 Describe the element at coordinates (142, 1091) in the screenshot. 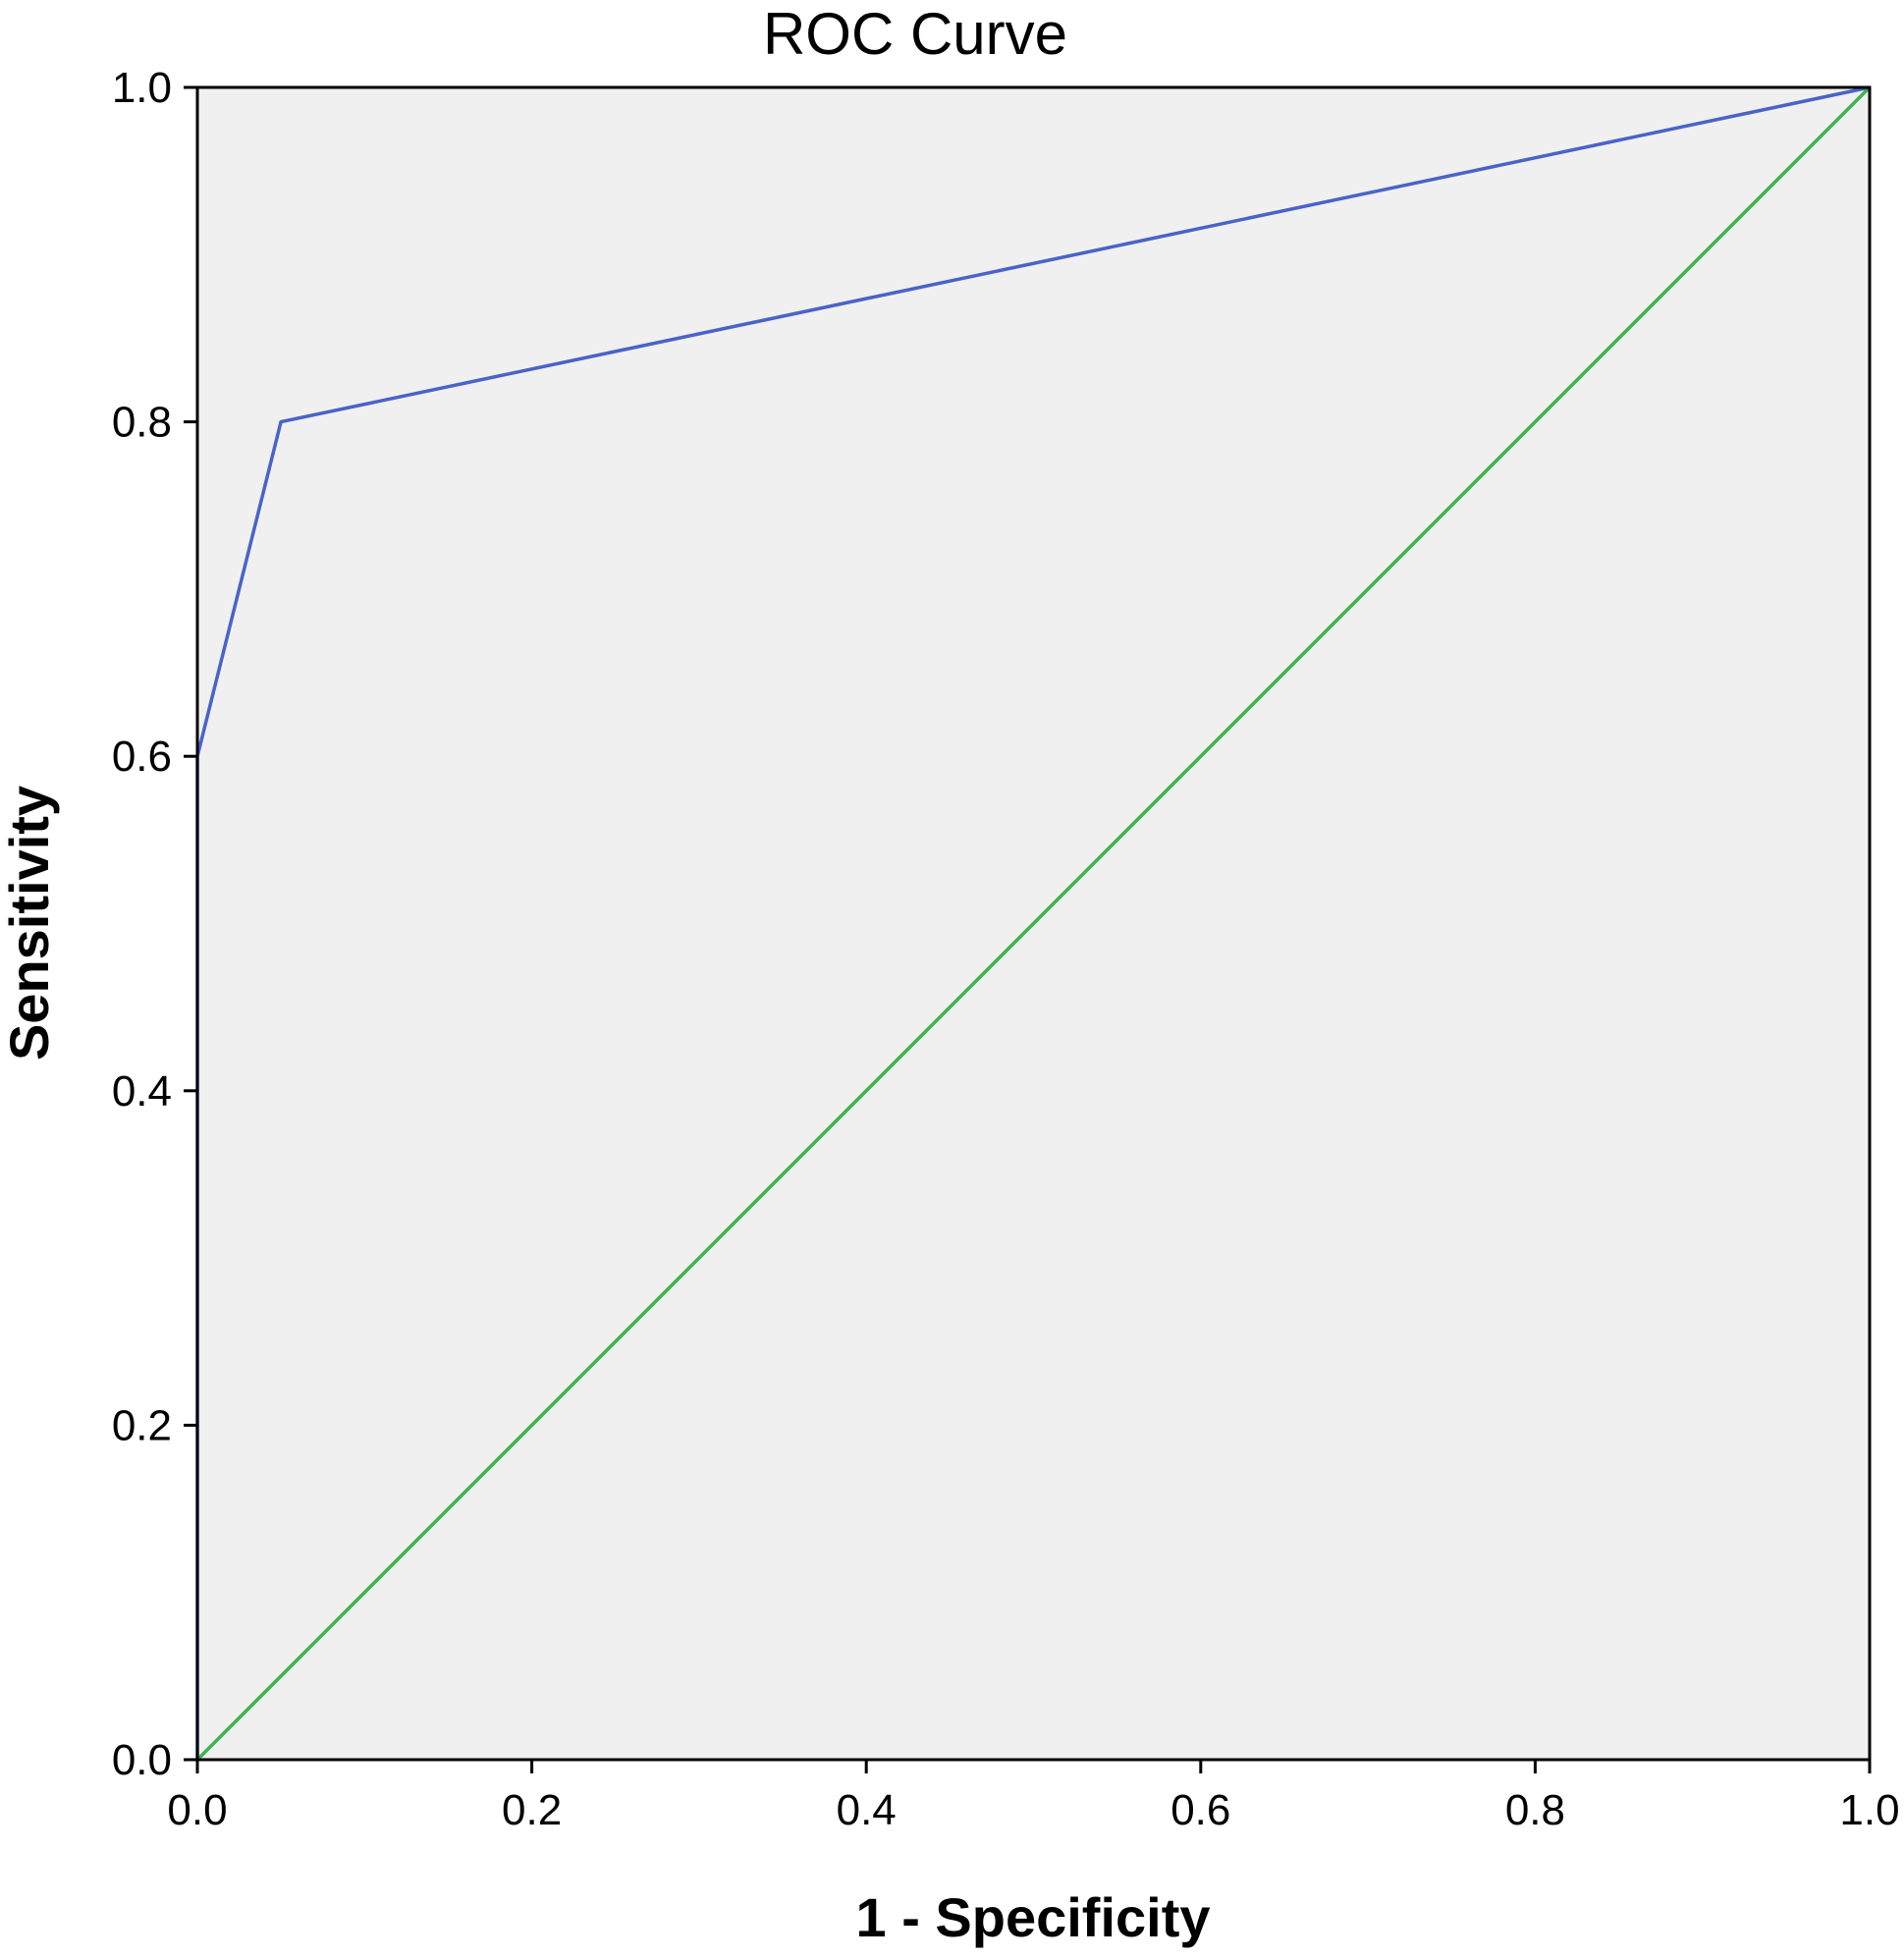

I see `y-tick-label: 0.4` at that location.